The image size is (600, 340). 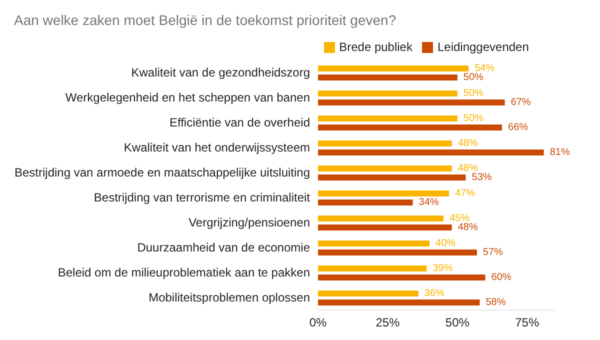 I want to click on legend-label: Leidinggevenden, so click(x=483, y=47).